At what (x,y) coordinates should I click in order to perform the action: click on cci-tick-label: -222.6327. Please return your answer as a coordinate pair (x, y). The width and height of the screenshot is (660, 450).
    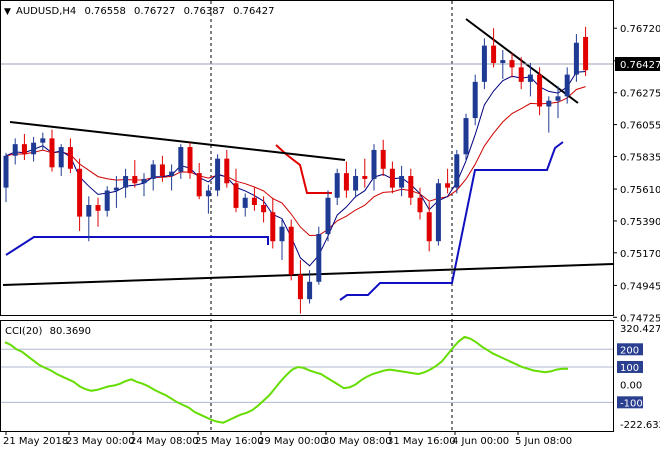
    Looking at the image, I should click on (640, 425).